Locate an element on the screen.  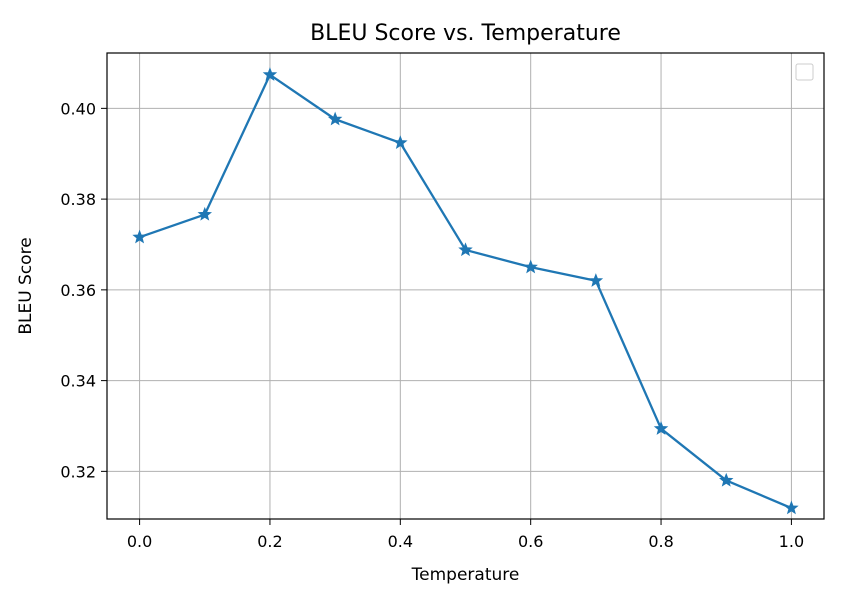
x-tick-label: 0.8 is located at coordinates (660, 541).